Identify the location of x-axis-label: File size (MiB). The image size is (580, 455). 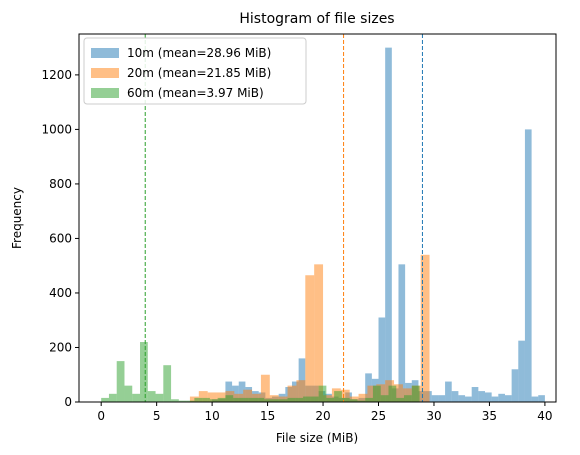
(317, 438).